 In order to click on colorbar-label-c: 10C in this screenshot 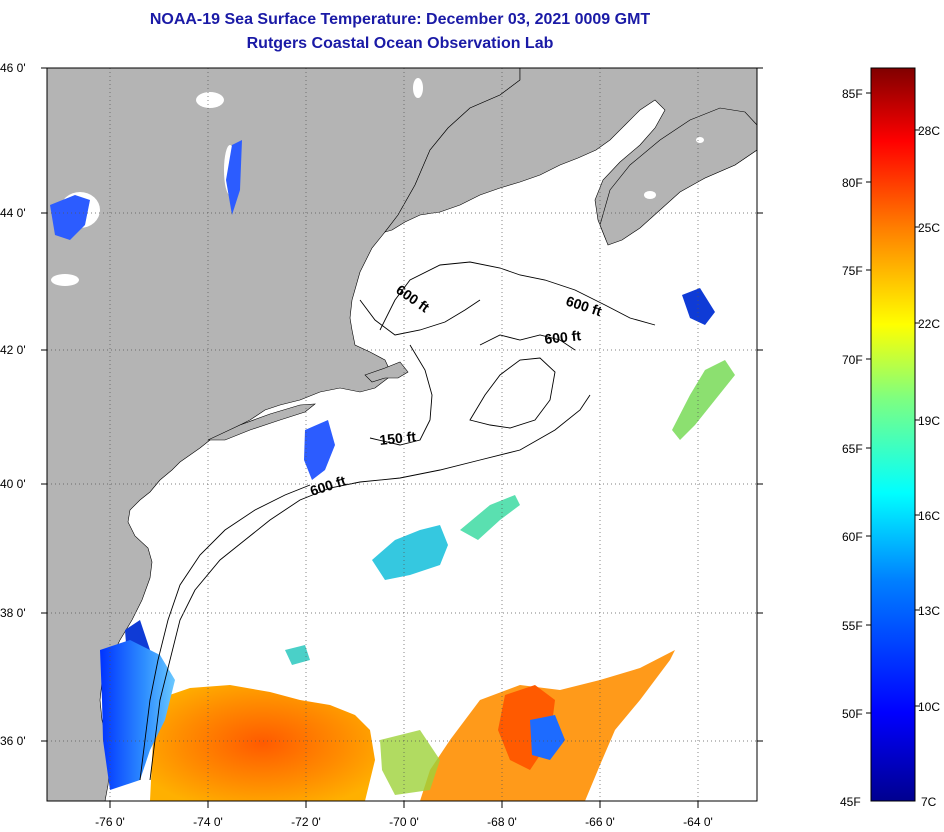, I will do `click(929, 707)`.